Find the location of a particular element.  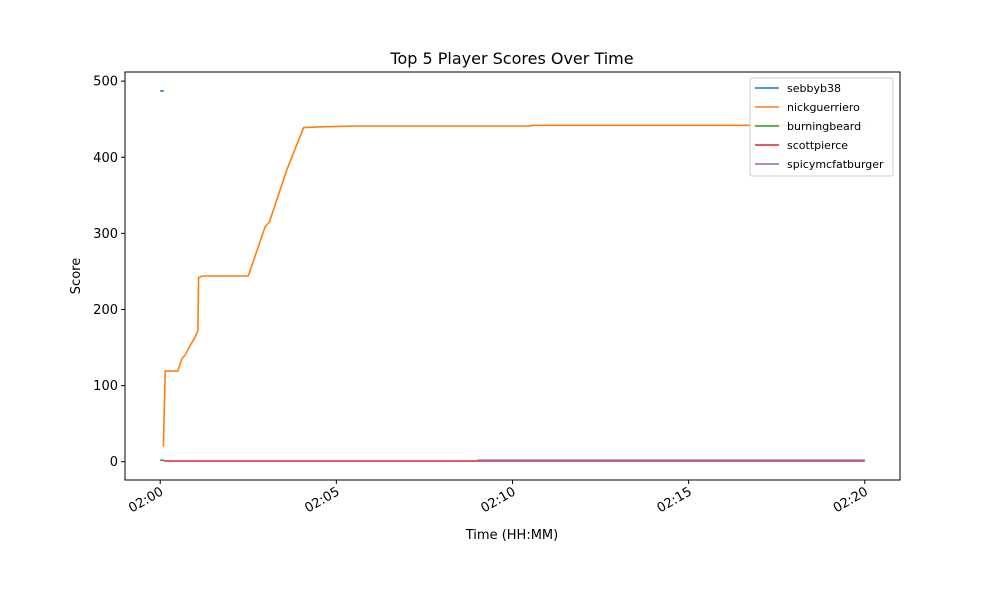

legend-label: burningbeard is located at coordinates (824, 126).